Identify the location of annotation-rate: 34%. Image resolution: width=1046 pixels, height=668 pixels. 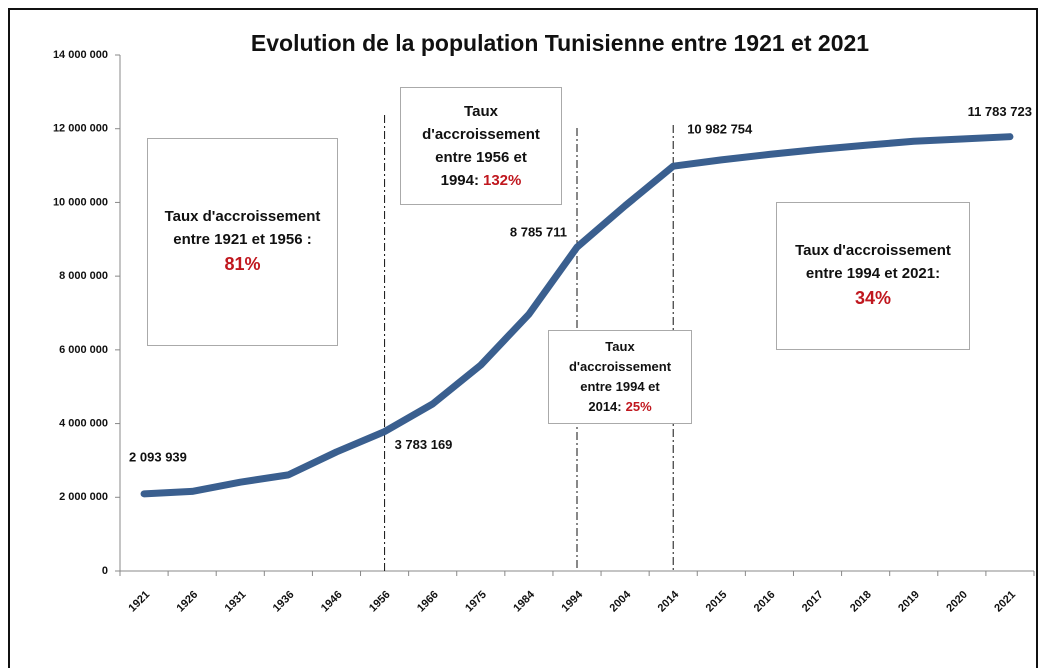
(873, 298).